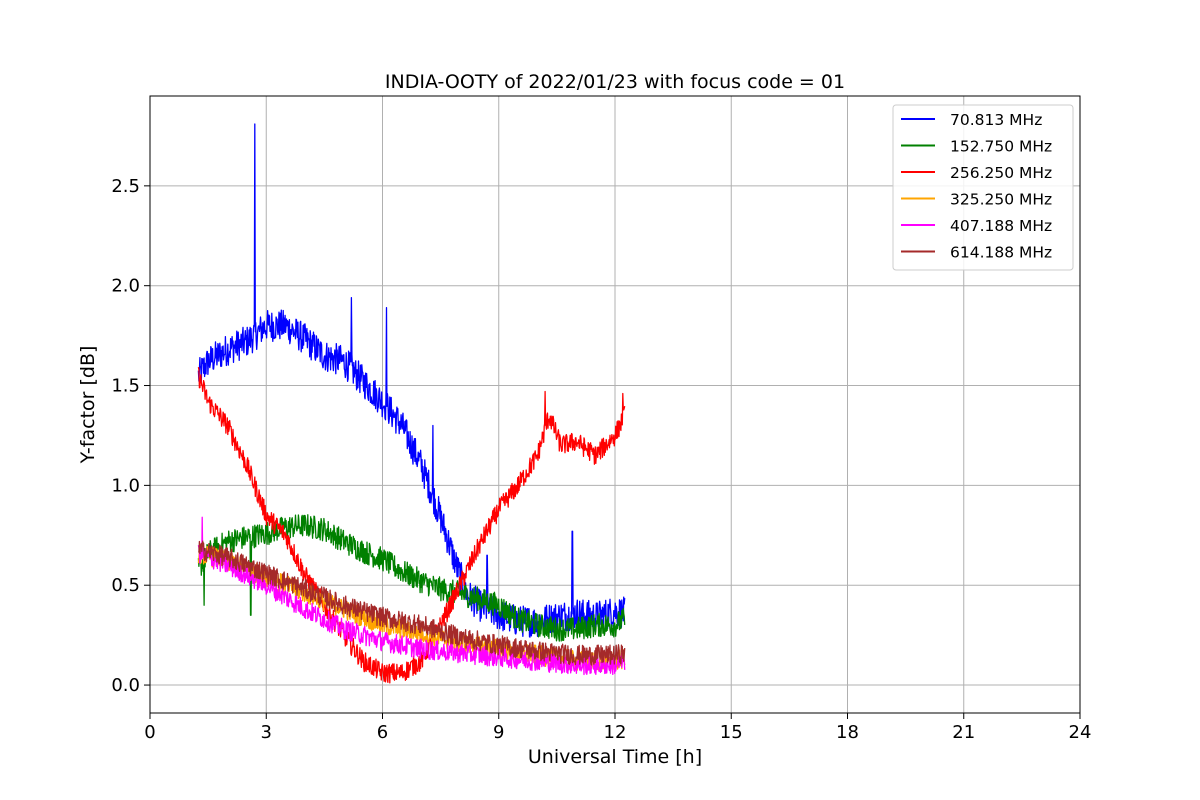 The height and width of the screenshot is (800, 1200). Describe the element at coordinates (125, 485) in the screenshot. I see `y-tick-label: 1.0` at that location.